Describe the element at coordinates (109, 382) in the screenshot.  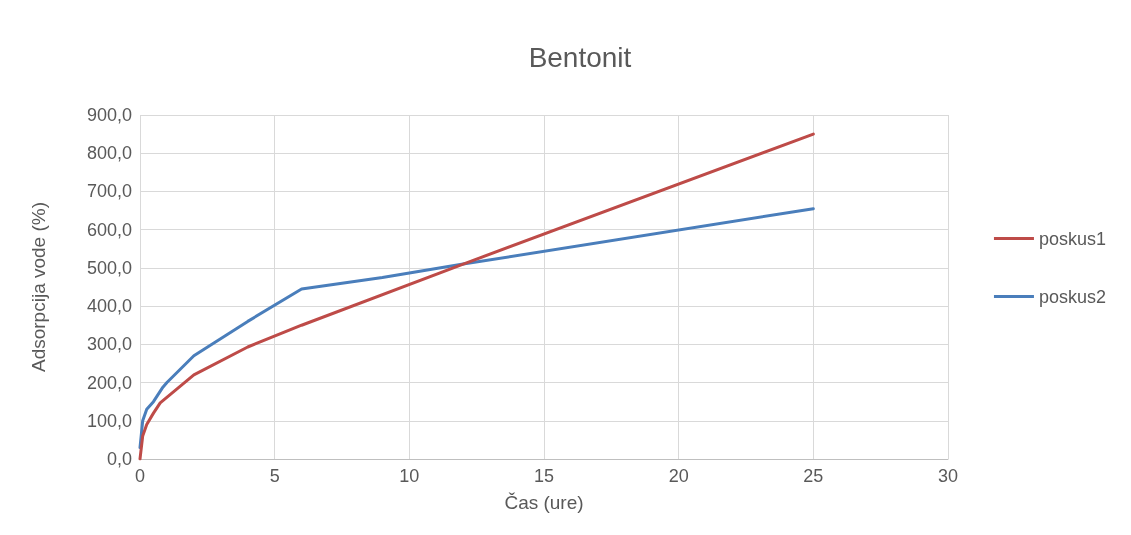
I see `y-tick-label: 200,0` at that location.